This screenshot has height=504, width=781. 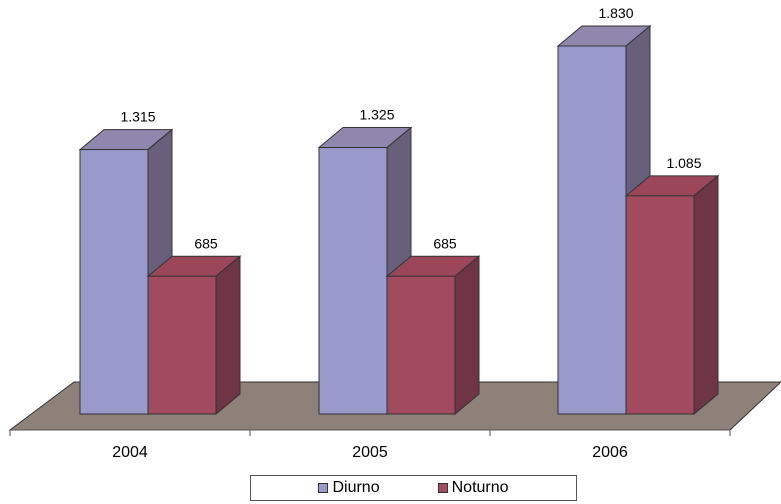 I want to click on bar-front-noturno-2005, so click(x=421, y=345).